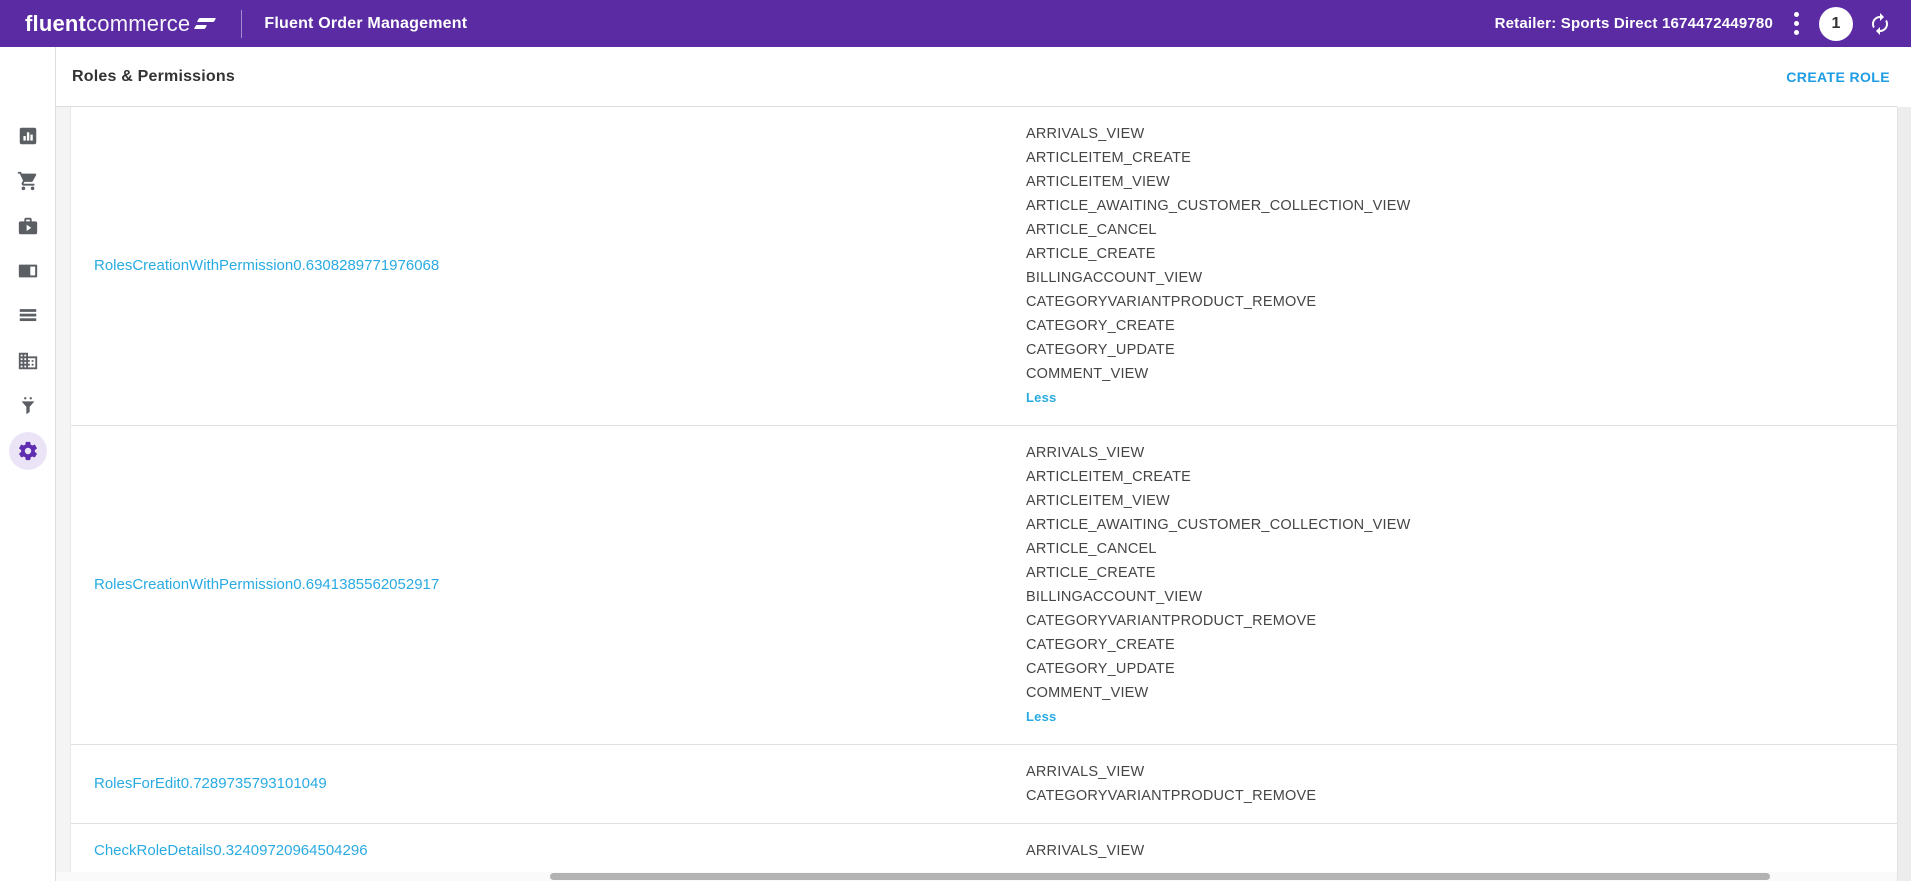  Describe the element at coordinates (955, 77) in the screenshot. I see `page-header: Roles & Permissions CREATE ROLE` at that location.